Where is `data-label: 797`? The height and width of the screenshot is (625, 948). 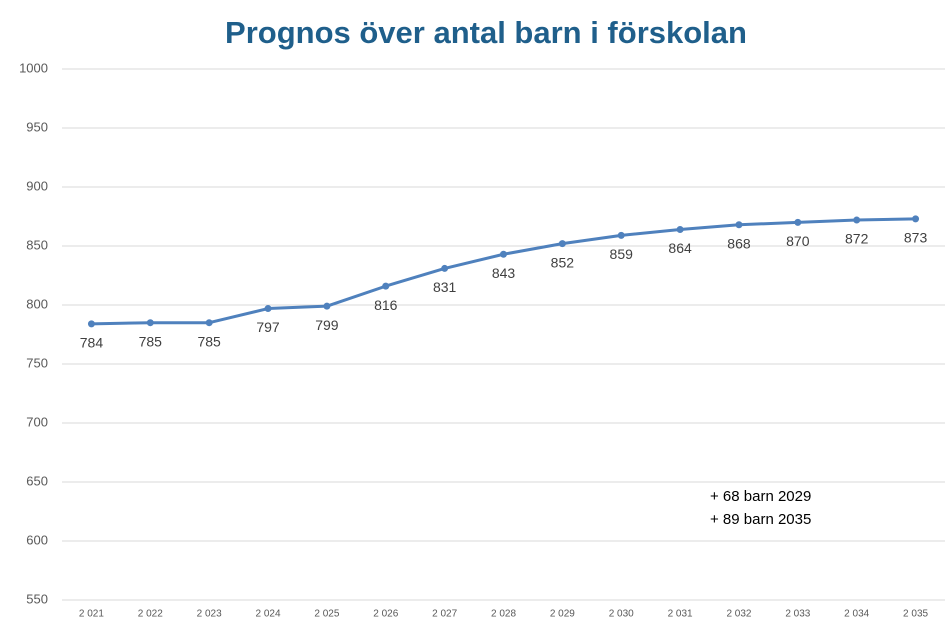
data-label: 797 is located at coordinates (268, 327).